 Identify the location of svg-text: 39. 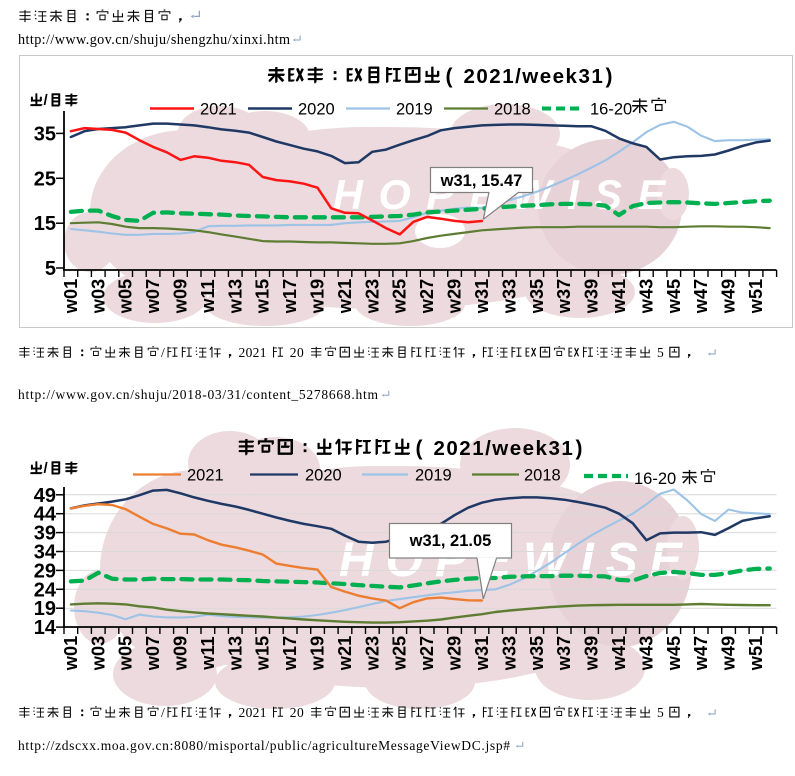
(45, 534).